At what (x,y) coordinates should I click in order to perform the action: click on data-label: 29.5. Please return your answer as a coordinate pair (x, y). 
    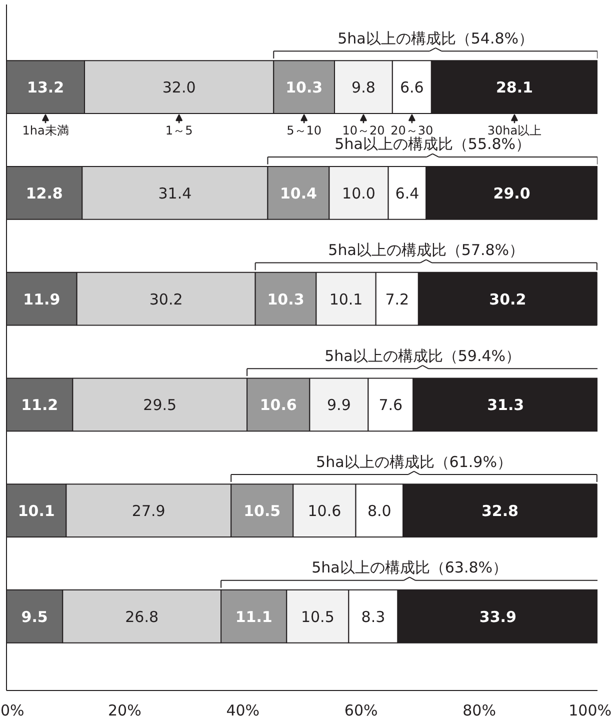
    Looking at the image, I should click on (160, 405).